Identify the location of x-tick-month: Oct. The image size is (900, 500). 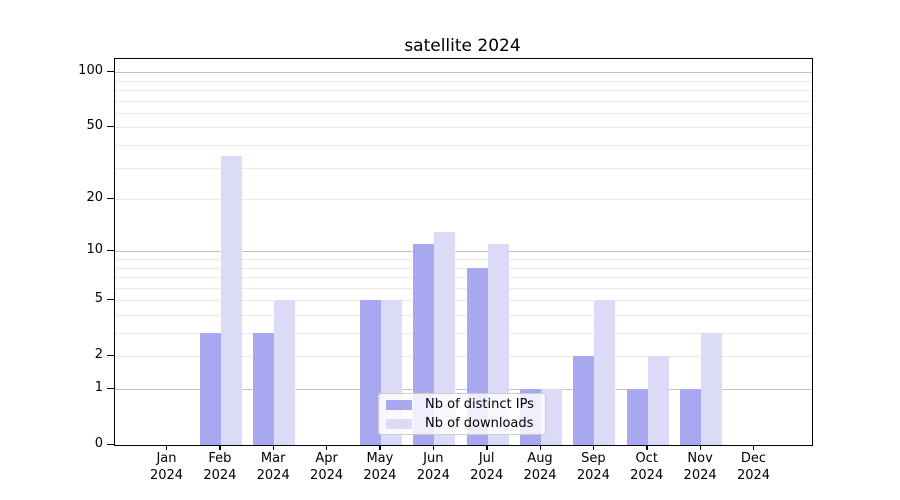
(646, 458).